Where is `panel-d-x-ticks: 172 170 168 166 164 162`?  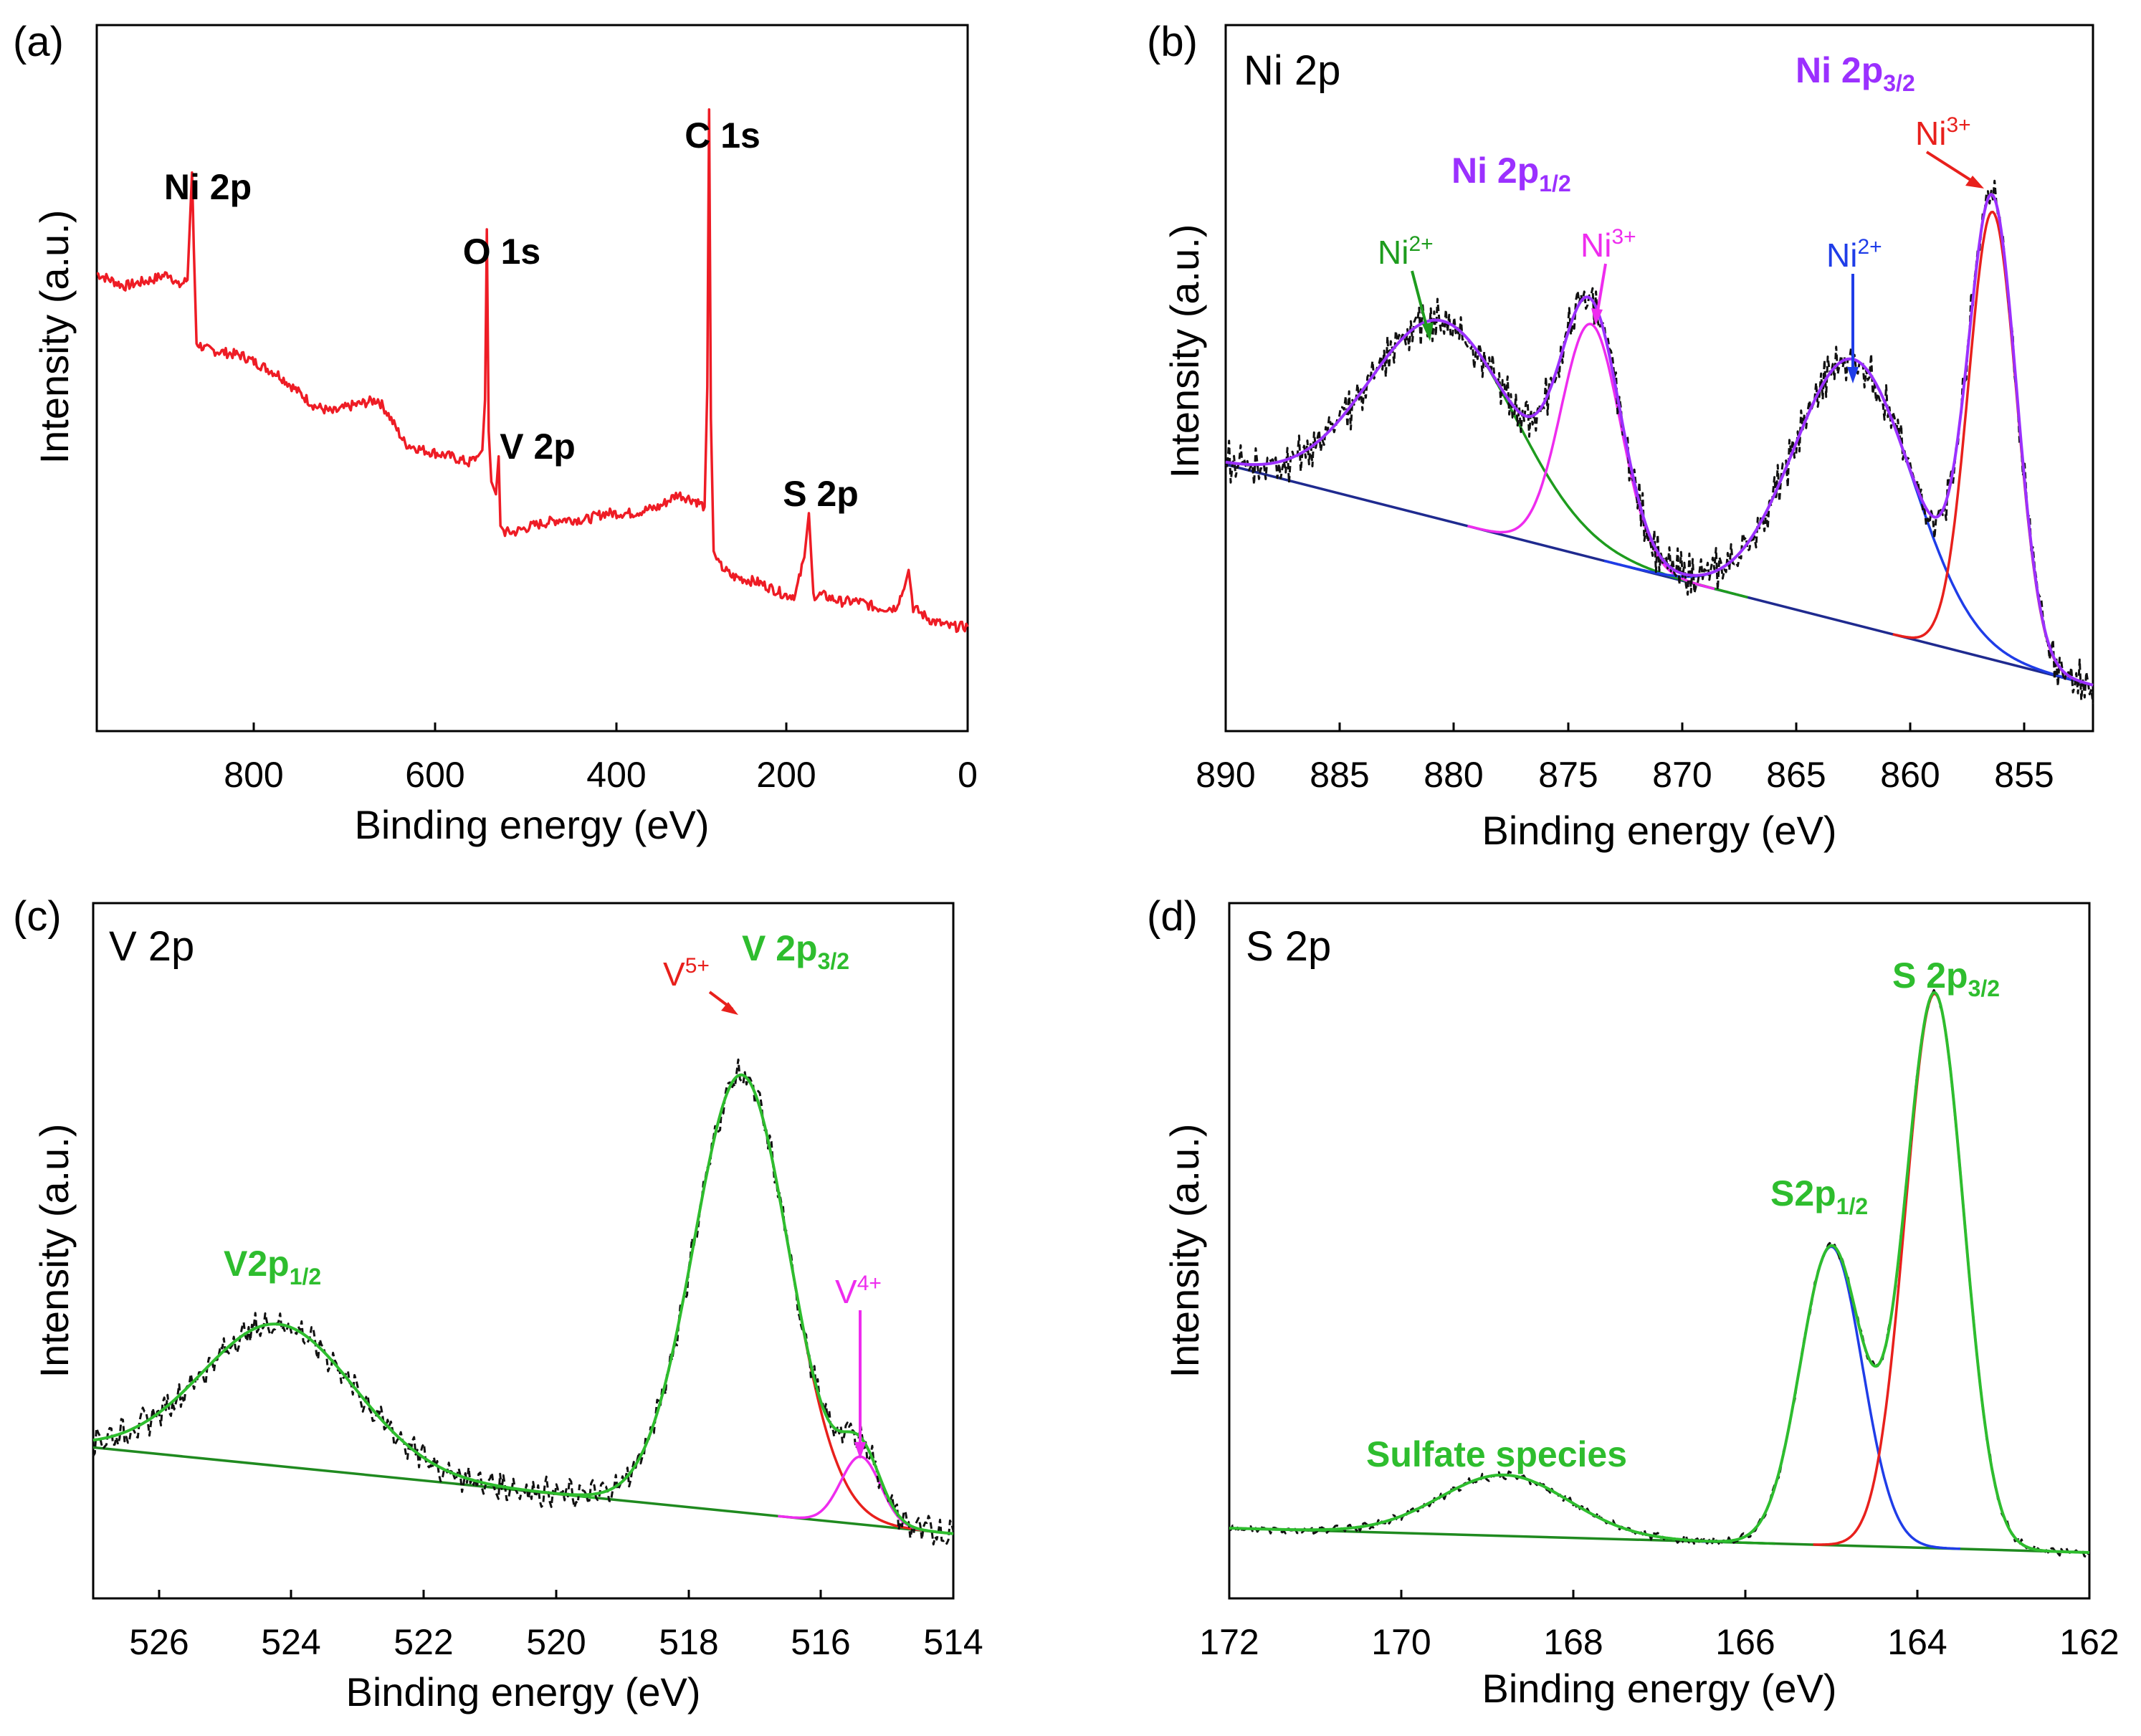
panel-d-x-ticks: 172 170 168 166 164 162 is located at coordinates (1659, 1626).